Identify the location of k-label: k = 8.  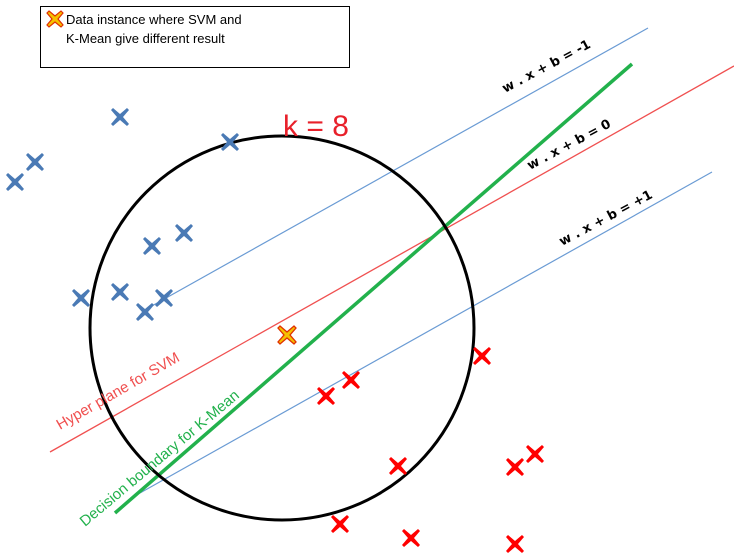
(316, 126).